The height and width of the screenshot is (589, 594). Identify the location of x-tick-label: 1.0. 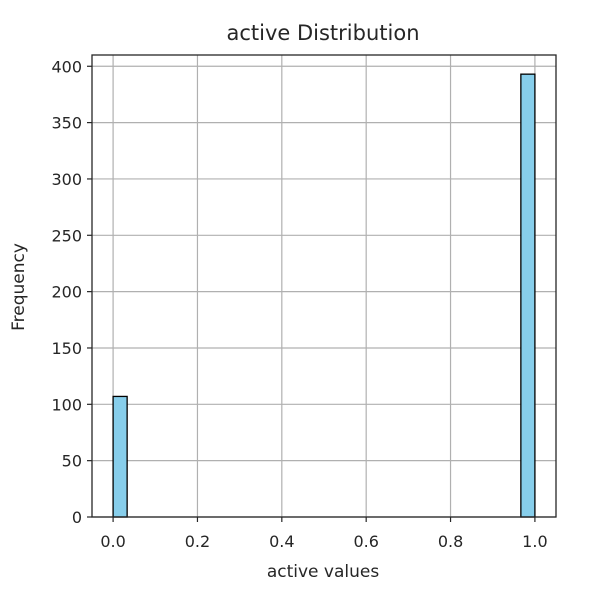
(534, 541).